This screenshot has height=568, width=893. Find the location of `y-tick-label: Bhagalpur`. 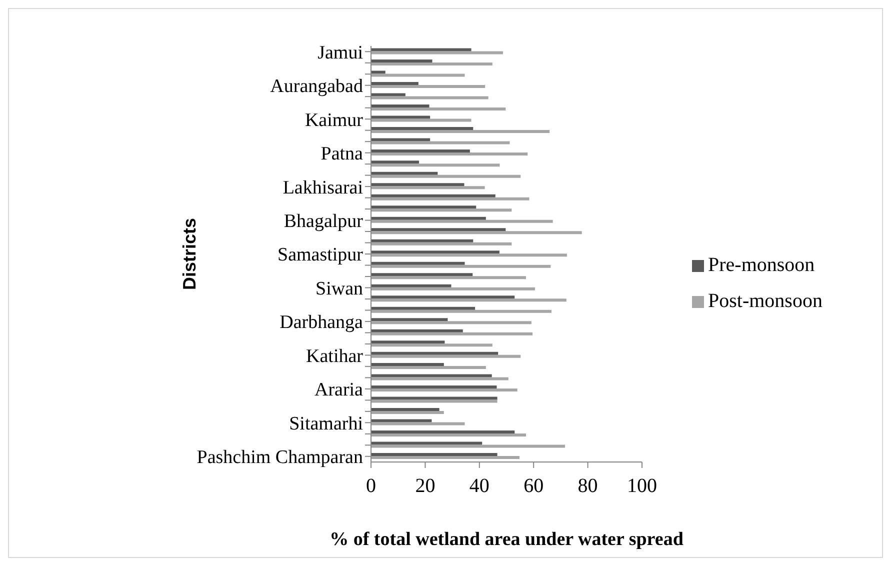

y-tick-label: Bhagalpur is located at coordinates (324, 221).